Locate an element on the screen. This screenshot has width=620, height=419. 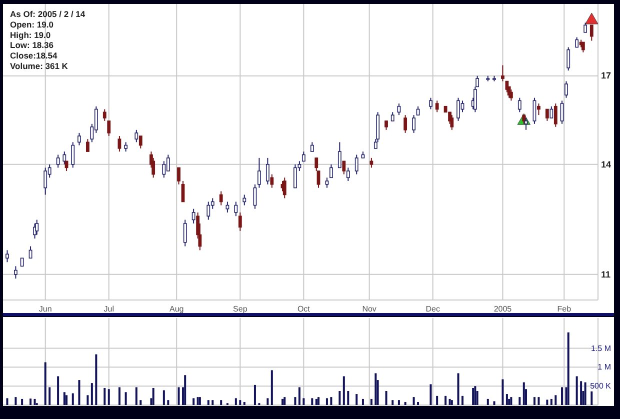
y-tick-label: 1 M is located at coordinates (605, 367).